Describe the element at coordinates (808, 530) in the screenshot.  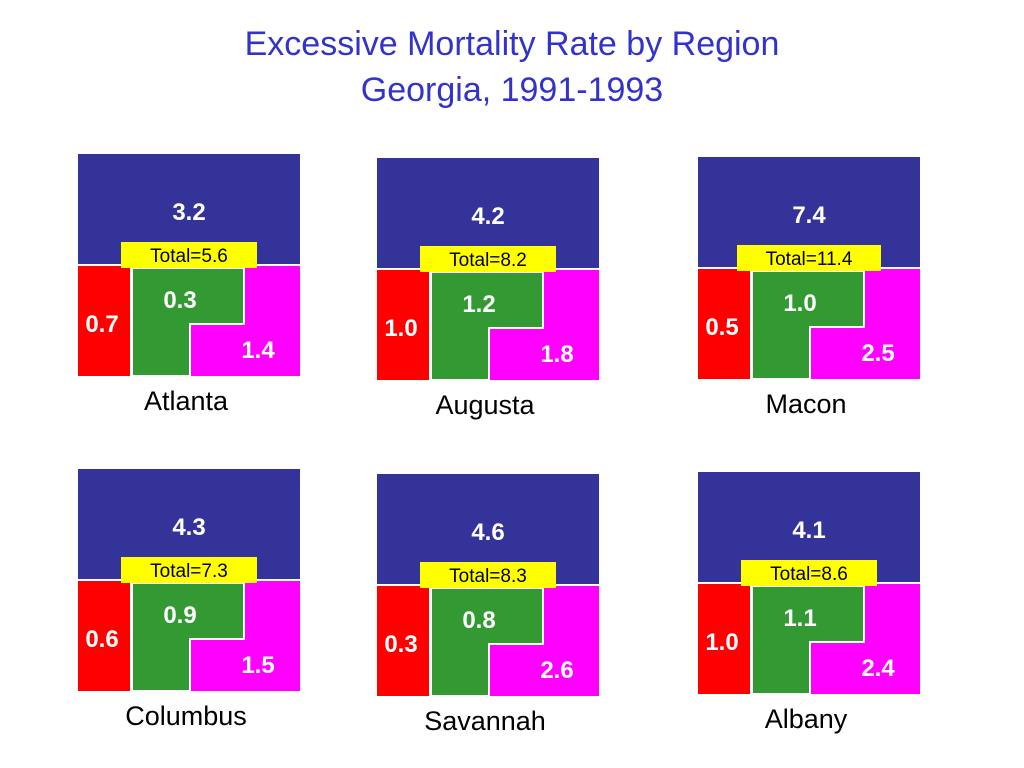
I see `top-value: 4.1` at that location.